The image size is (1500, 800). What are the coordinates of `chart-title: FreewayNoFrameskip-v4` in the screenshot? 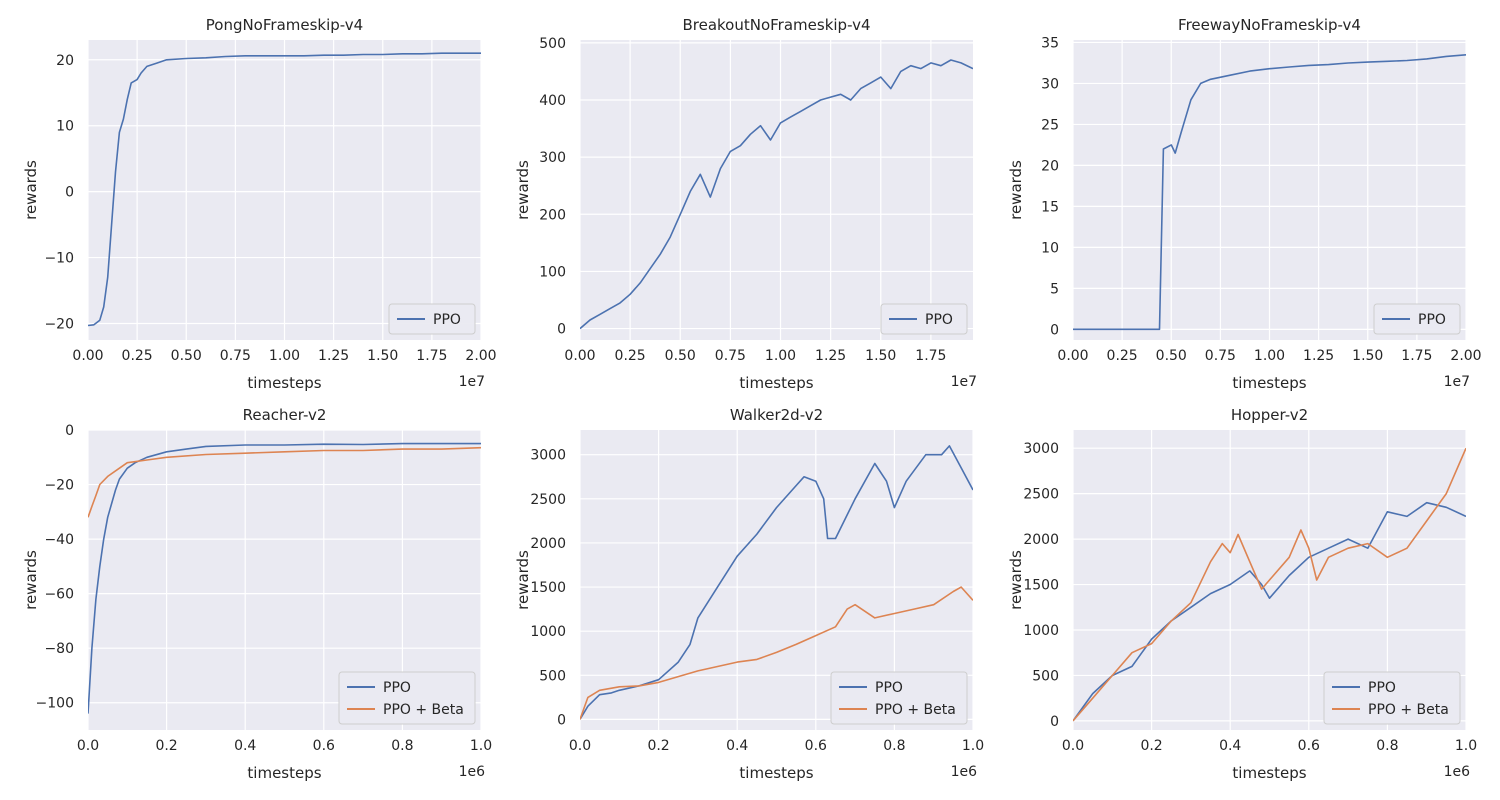 It's located at (1269, 25).